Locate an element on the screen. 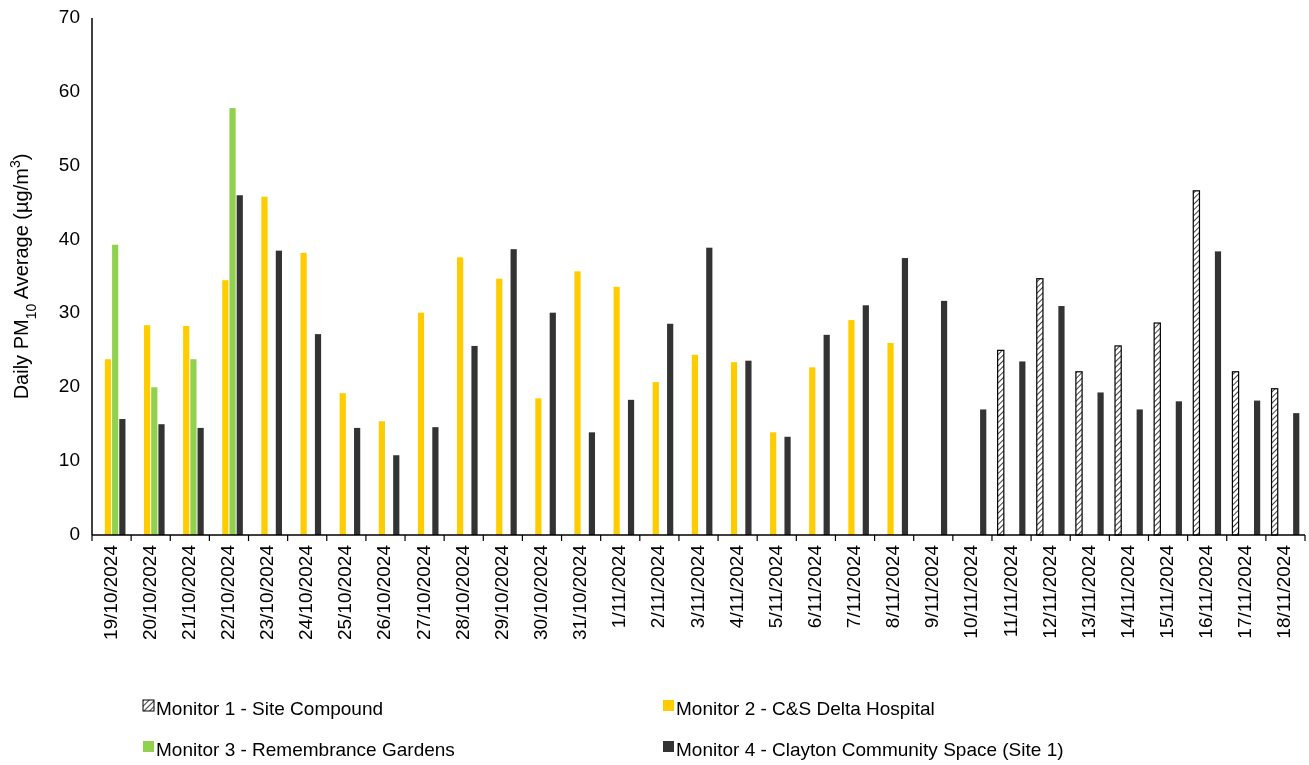  x-tick-label: 15/11/2024 is located at coordinates (1167, 591).